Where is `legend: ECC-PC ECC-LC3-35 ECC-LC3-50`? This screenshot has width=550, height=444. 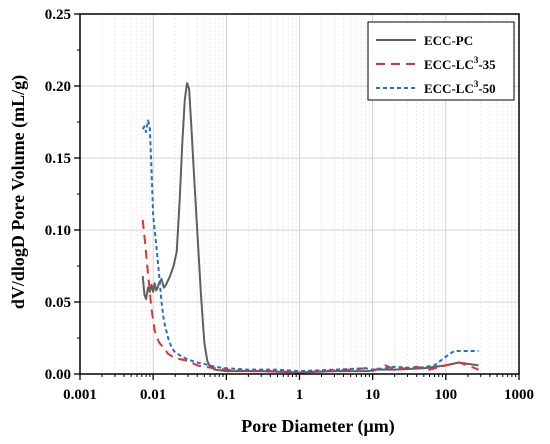
legend: ECC-PC ECC-LC3-35 ECC-LC3-50 is located at coordinates (441, 61).